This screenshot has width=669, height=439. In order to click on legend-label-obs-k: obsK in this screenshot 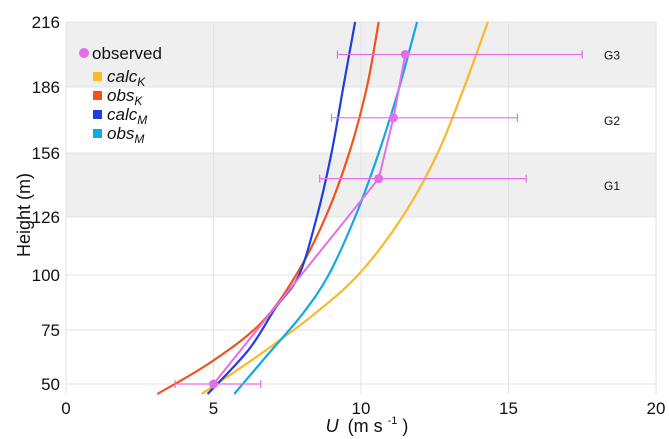, I will do `click(125, 97)`.